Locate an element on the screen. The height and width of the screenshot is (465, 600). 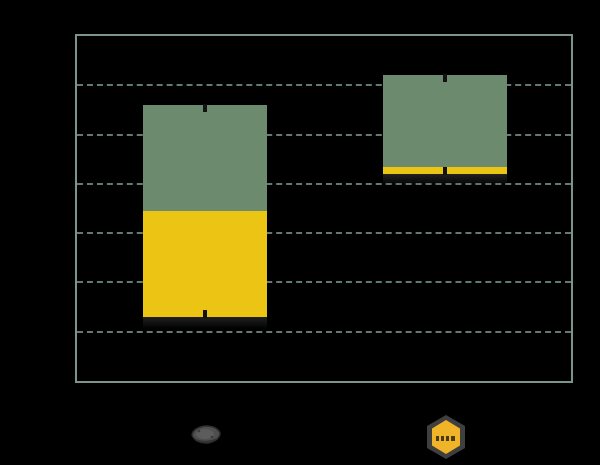
bee-hexagon-icon is located at coordinates (446, 437).